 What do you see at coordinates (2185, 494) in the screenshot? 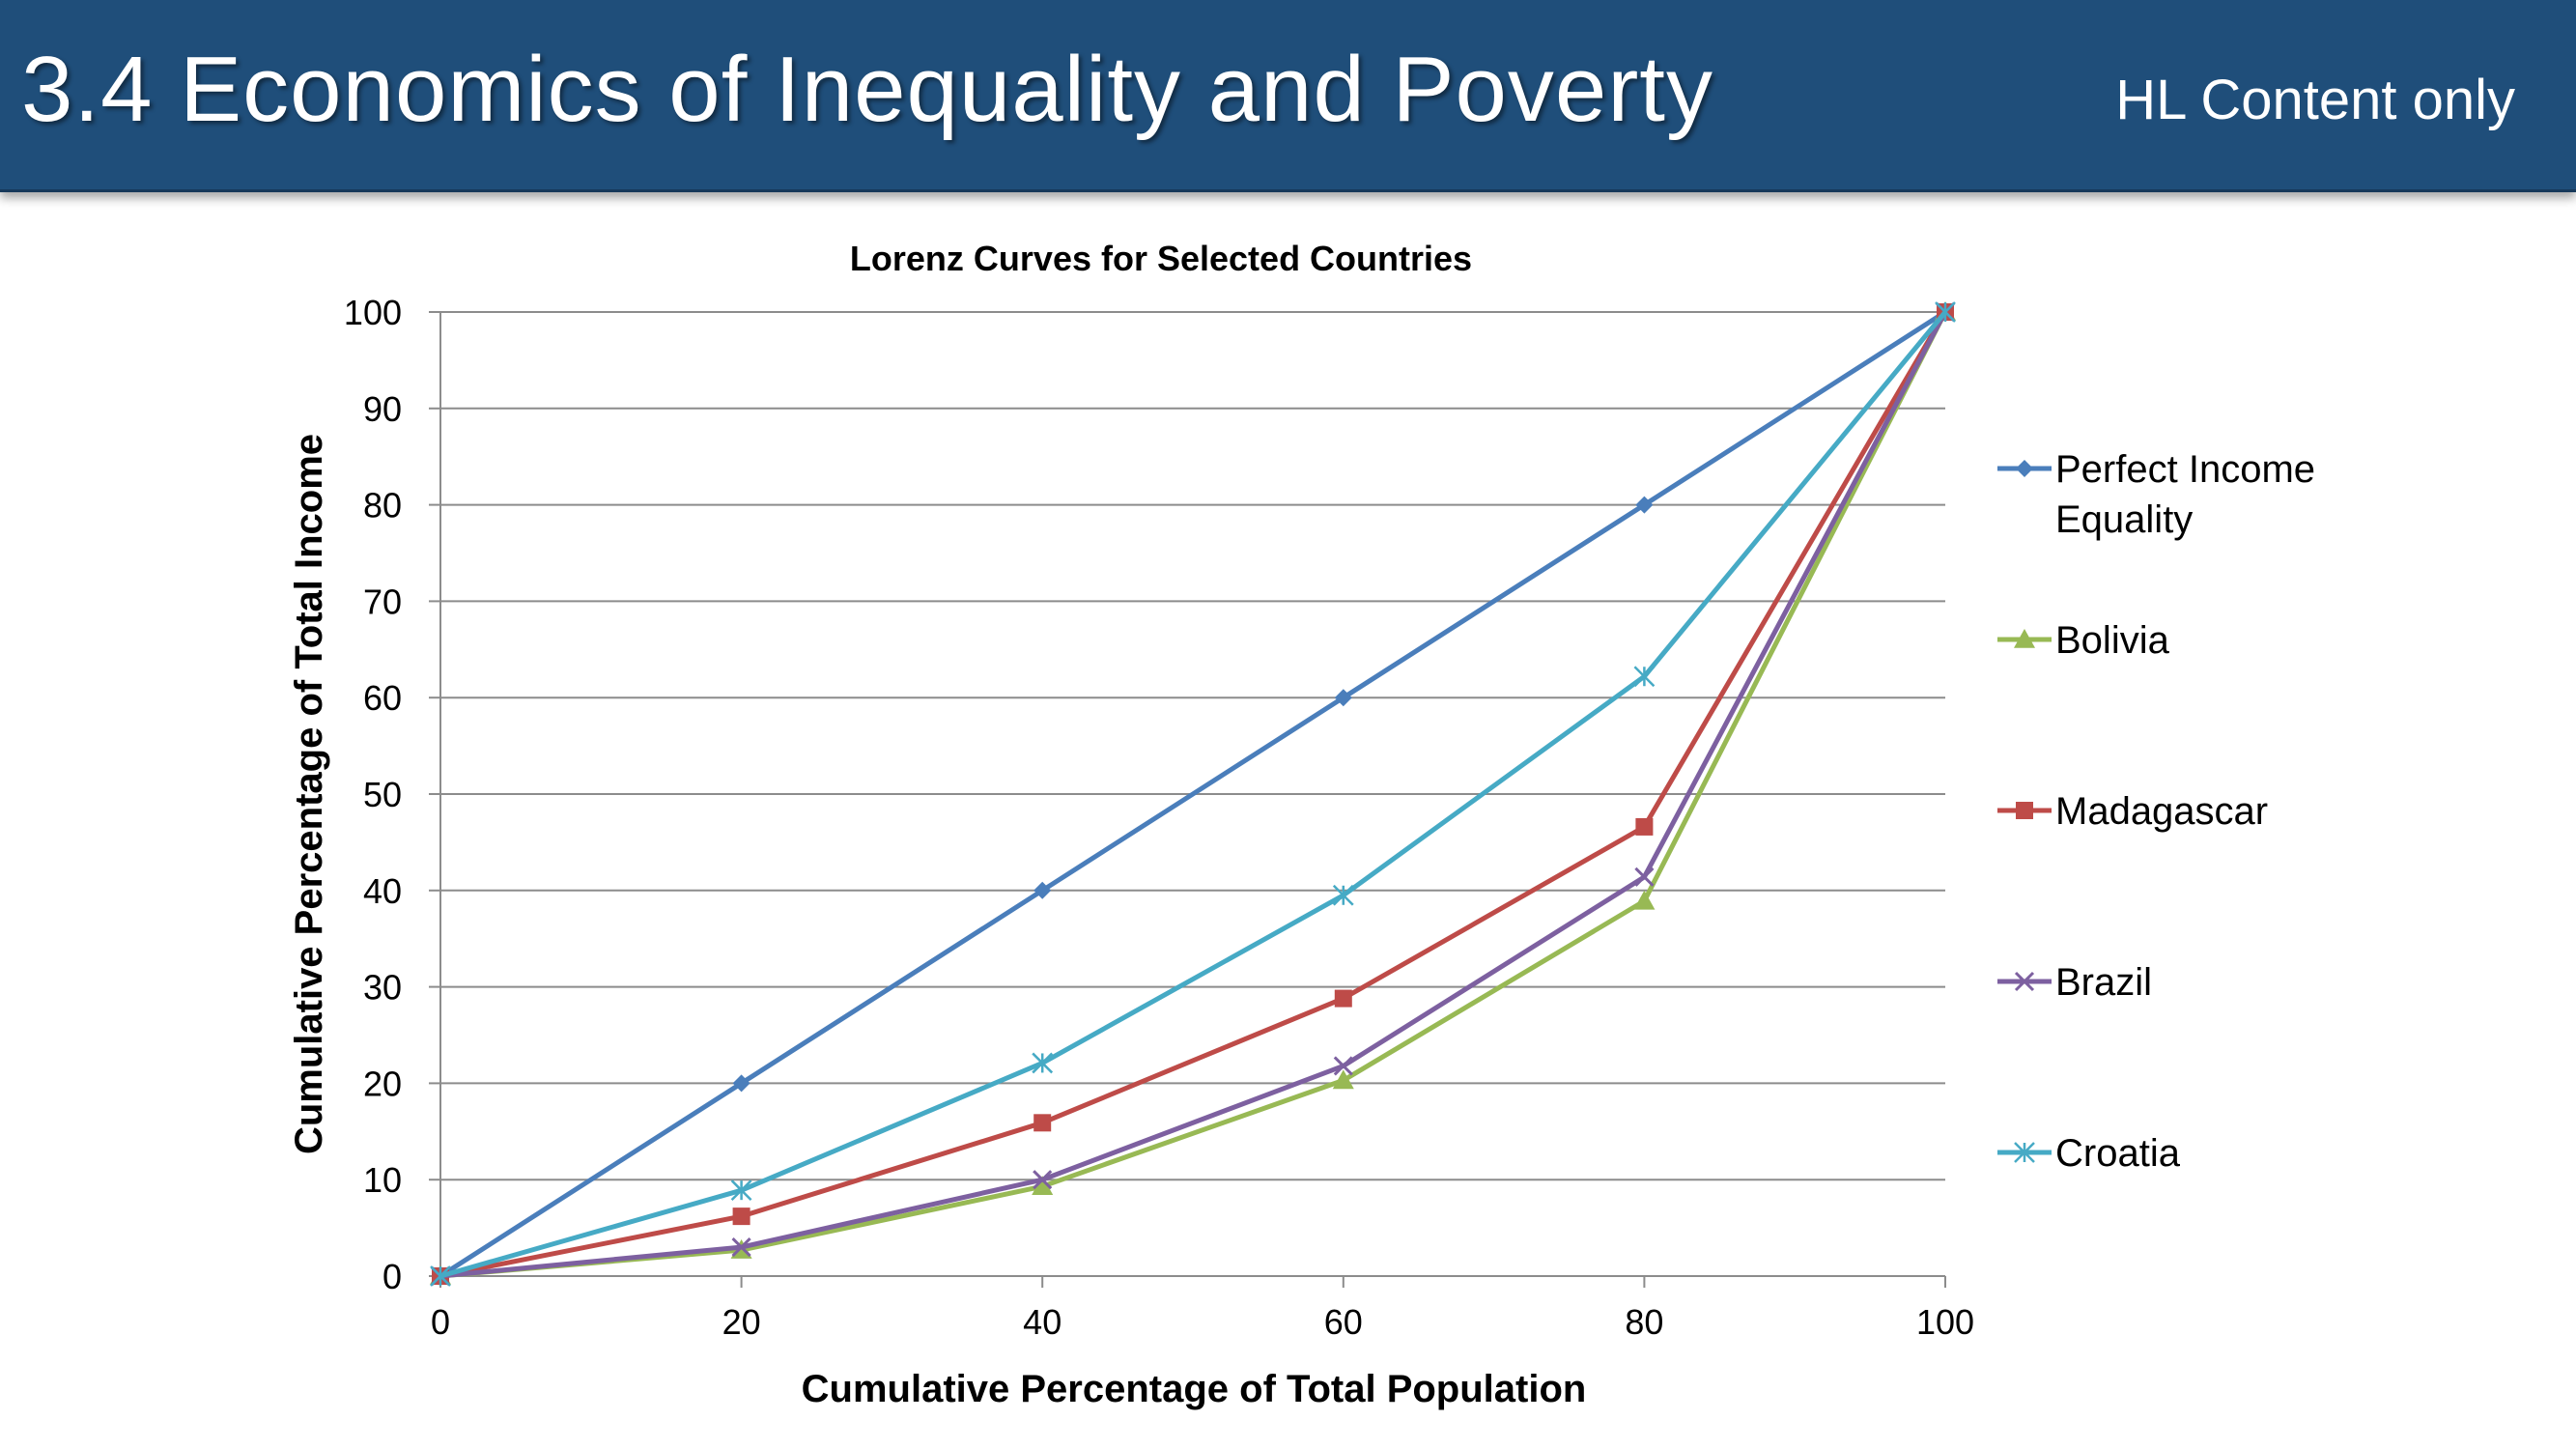
I see `legend-label: Perfect Income Equality` at bounding box center [2185, 494].